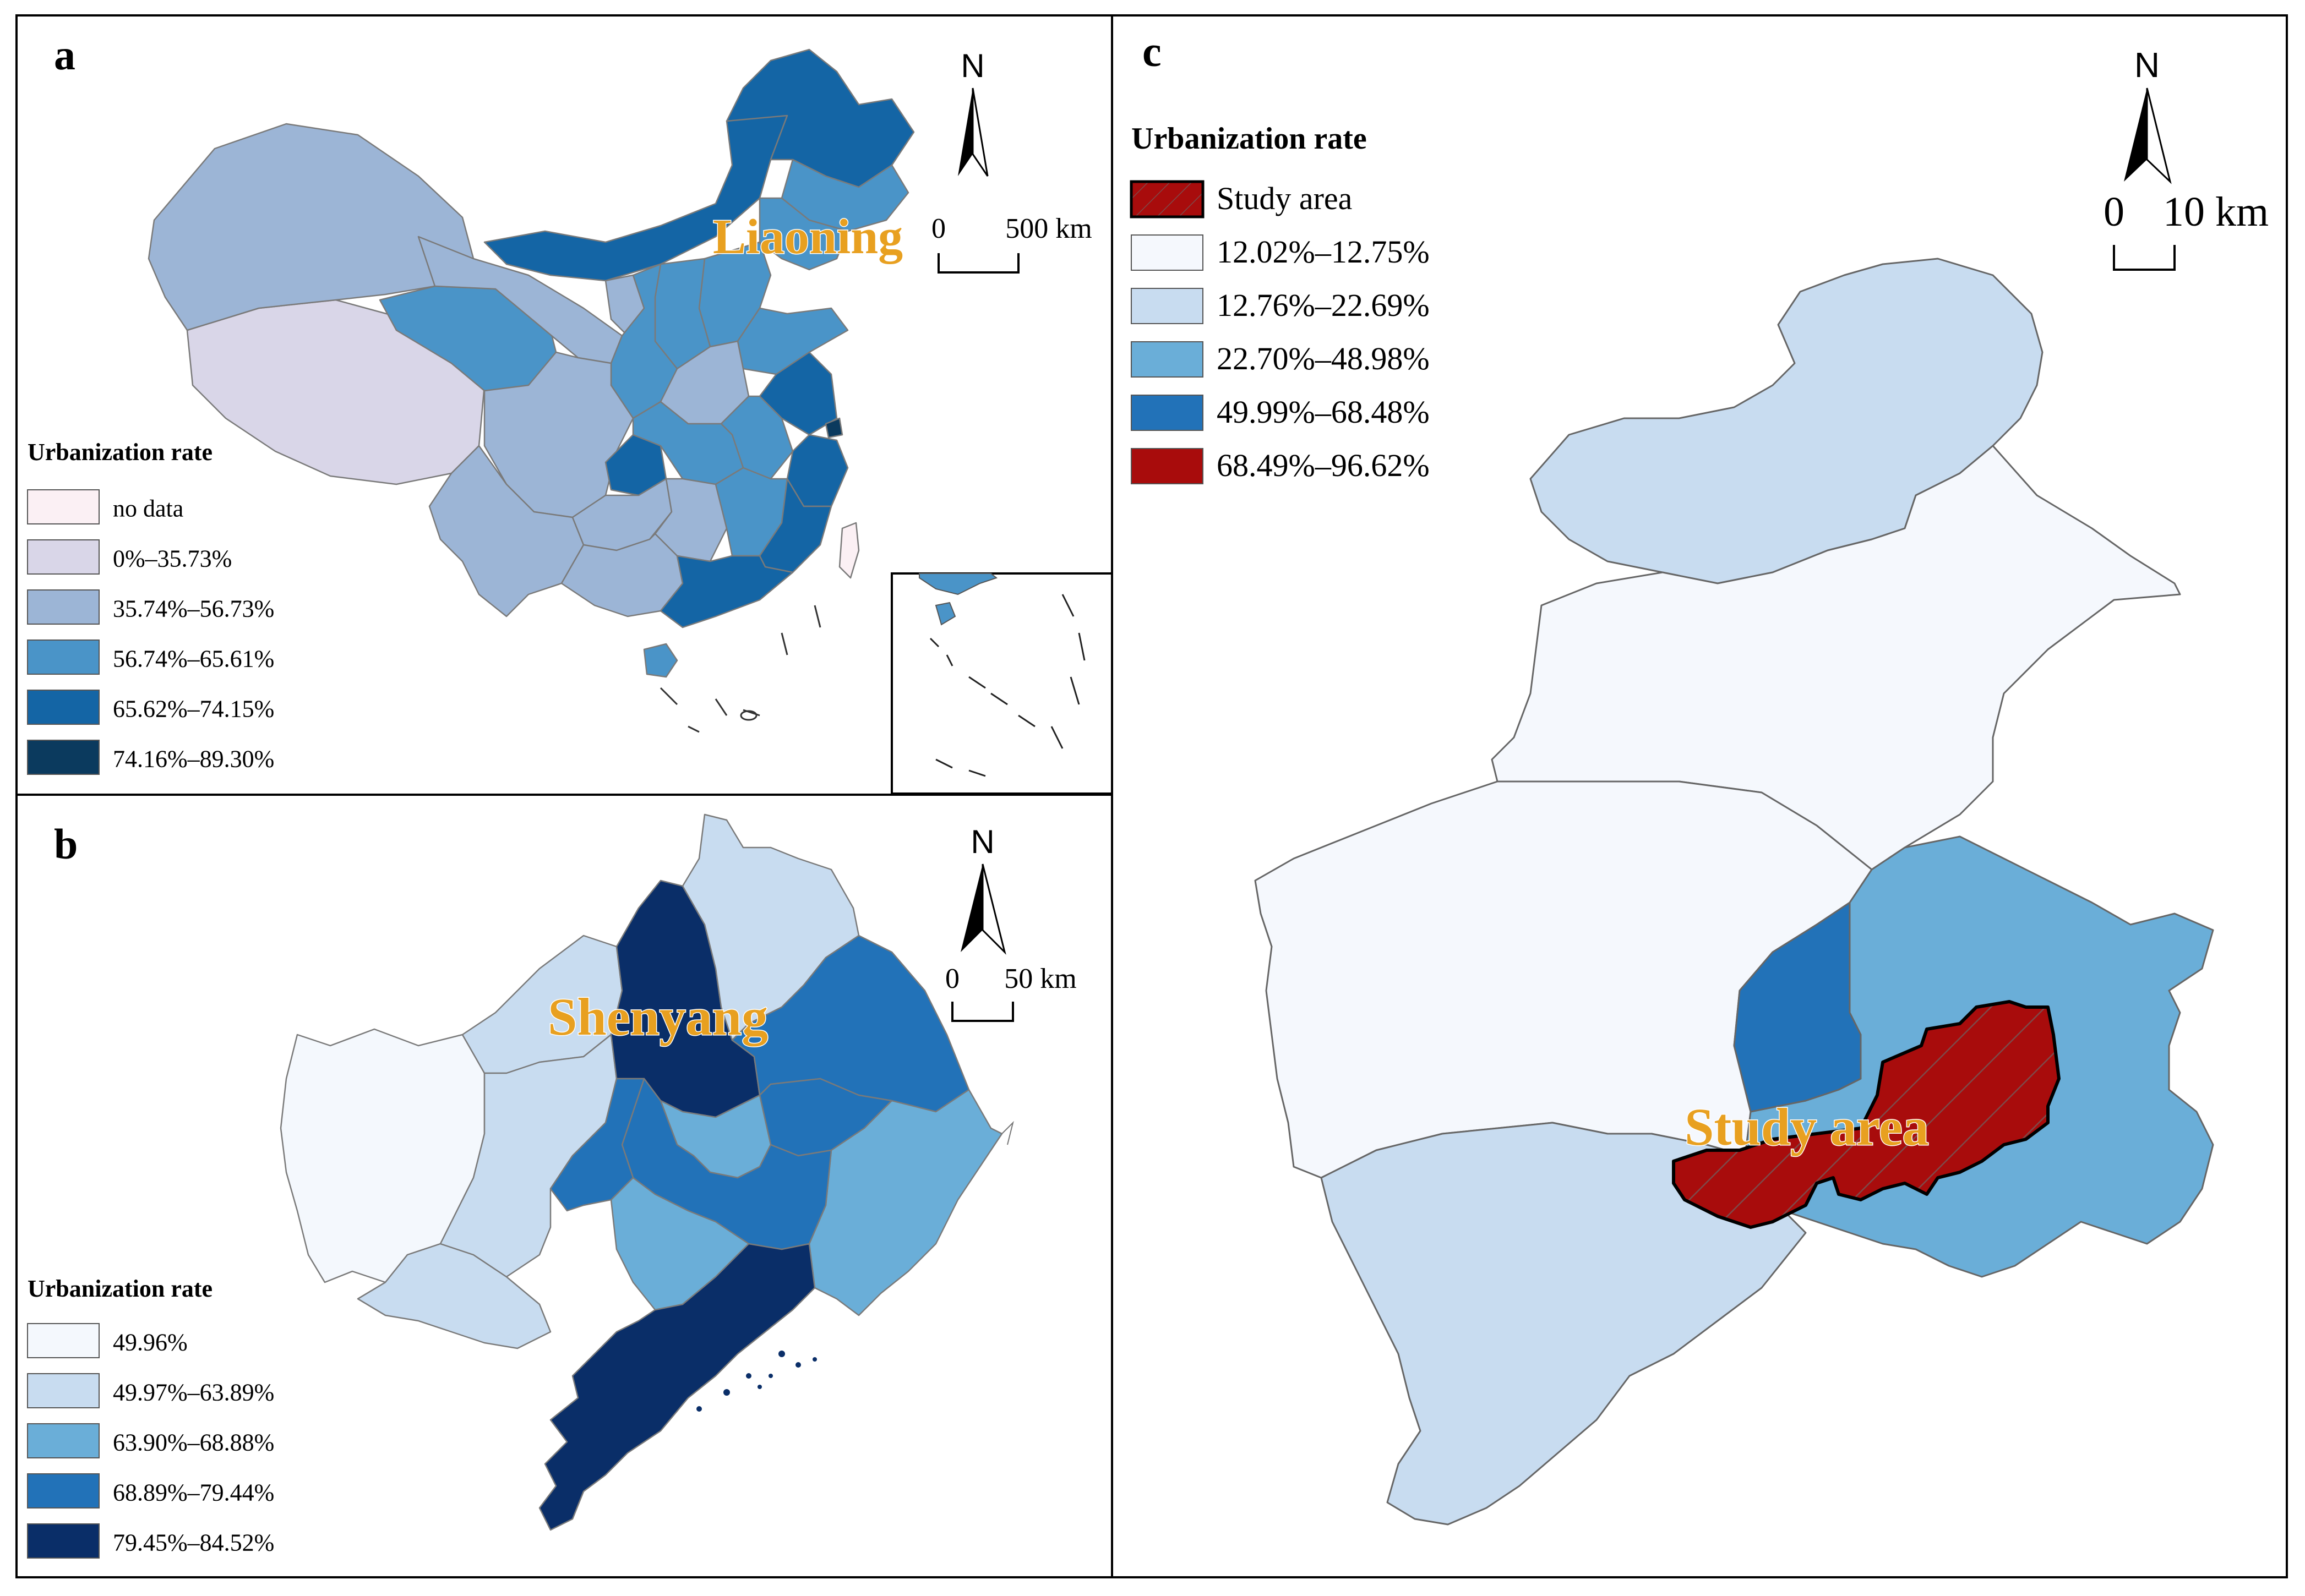 The image size is (2305, 1596). I want to click on north-arrow-c: N, so click(2148, 114).